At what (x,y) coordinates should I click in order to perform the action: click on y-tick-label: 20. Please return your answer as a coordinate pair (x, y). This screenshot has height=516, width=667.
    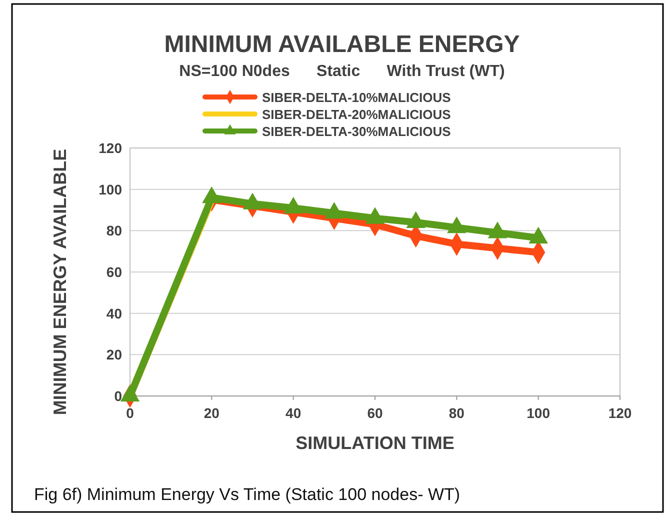
    Looking at the image, I should click on (114, 354).